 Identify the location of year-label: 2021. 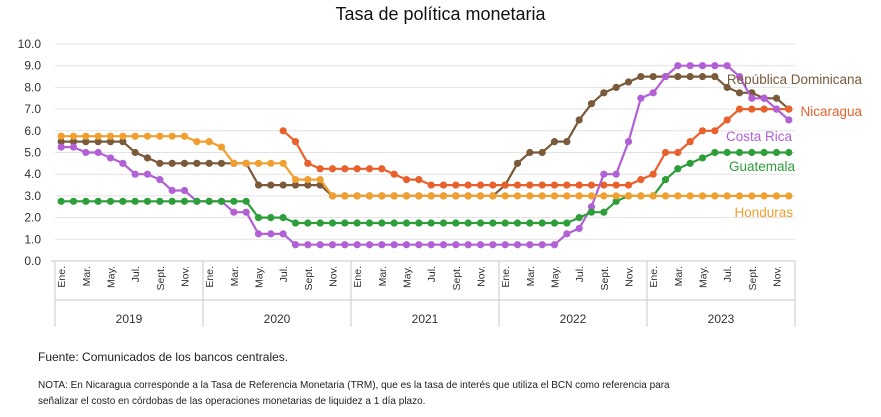
(425, 319).